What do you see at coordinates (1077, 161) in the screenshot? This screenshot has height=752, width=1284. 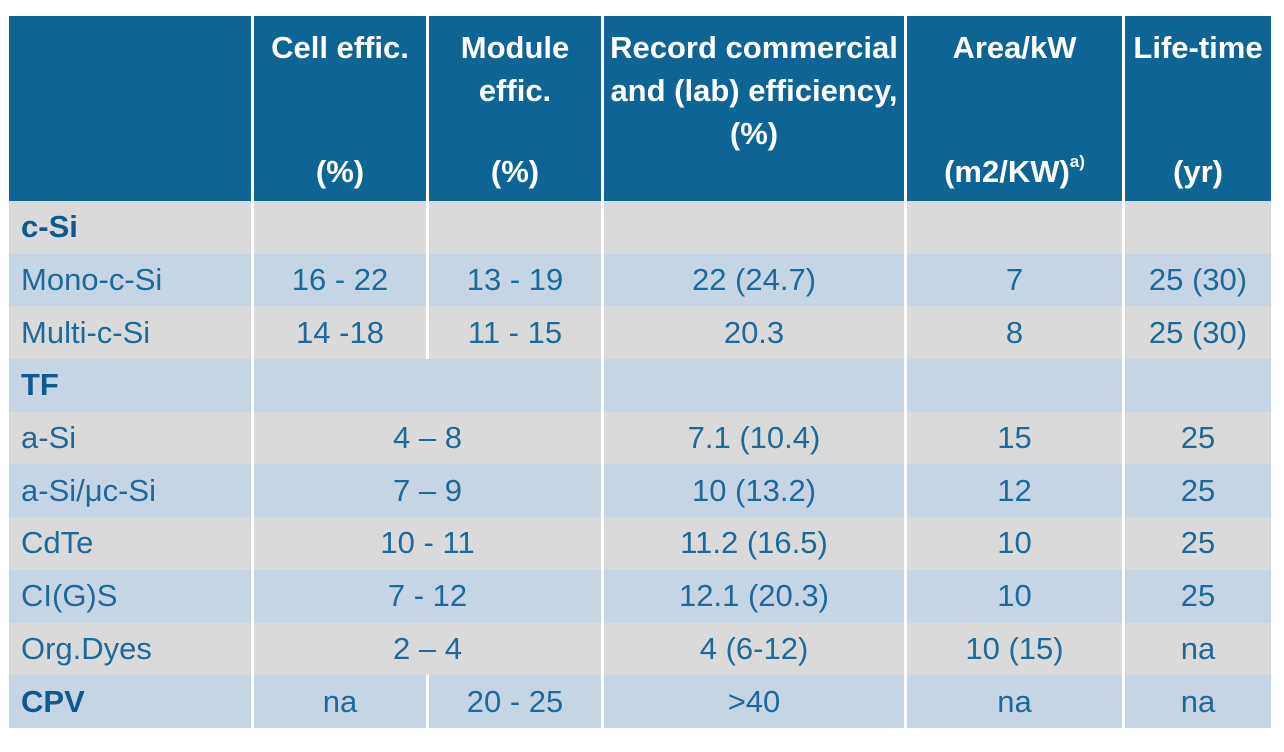 I see `header-area-footnote: a)` at bounding box center [1077, 161].